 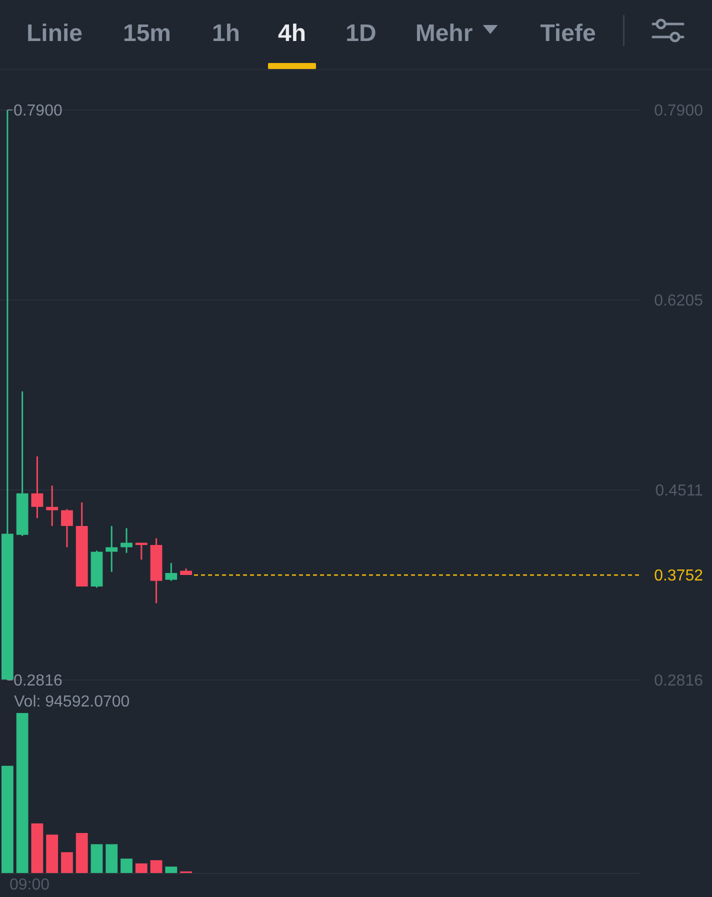 I want to click on text: 1h, so click(x=226, y=33).